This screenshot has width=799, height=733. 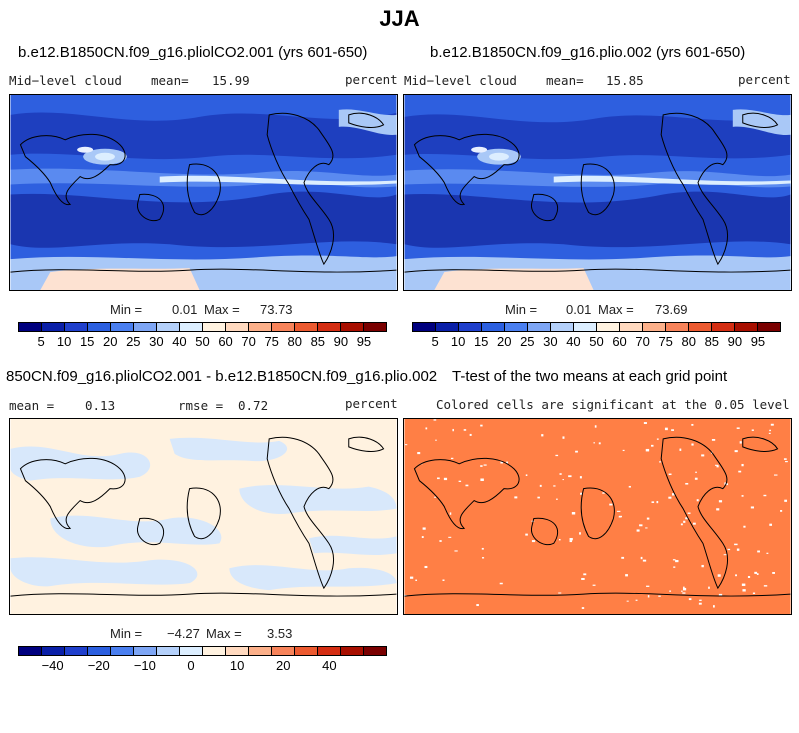 I want to click on top-right-min-label: Min =, so click(x=521, y=309).